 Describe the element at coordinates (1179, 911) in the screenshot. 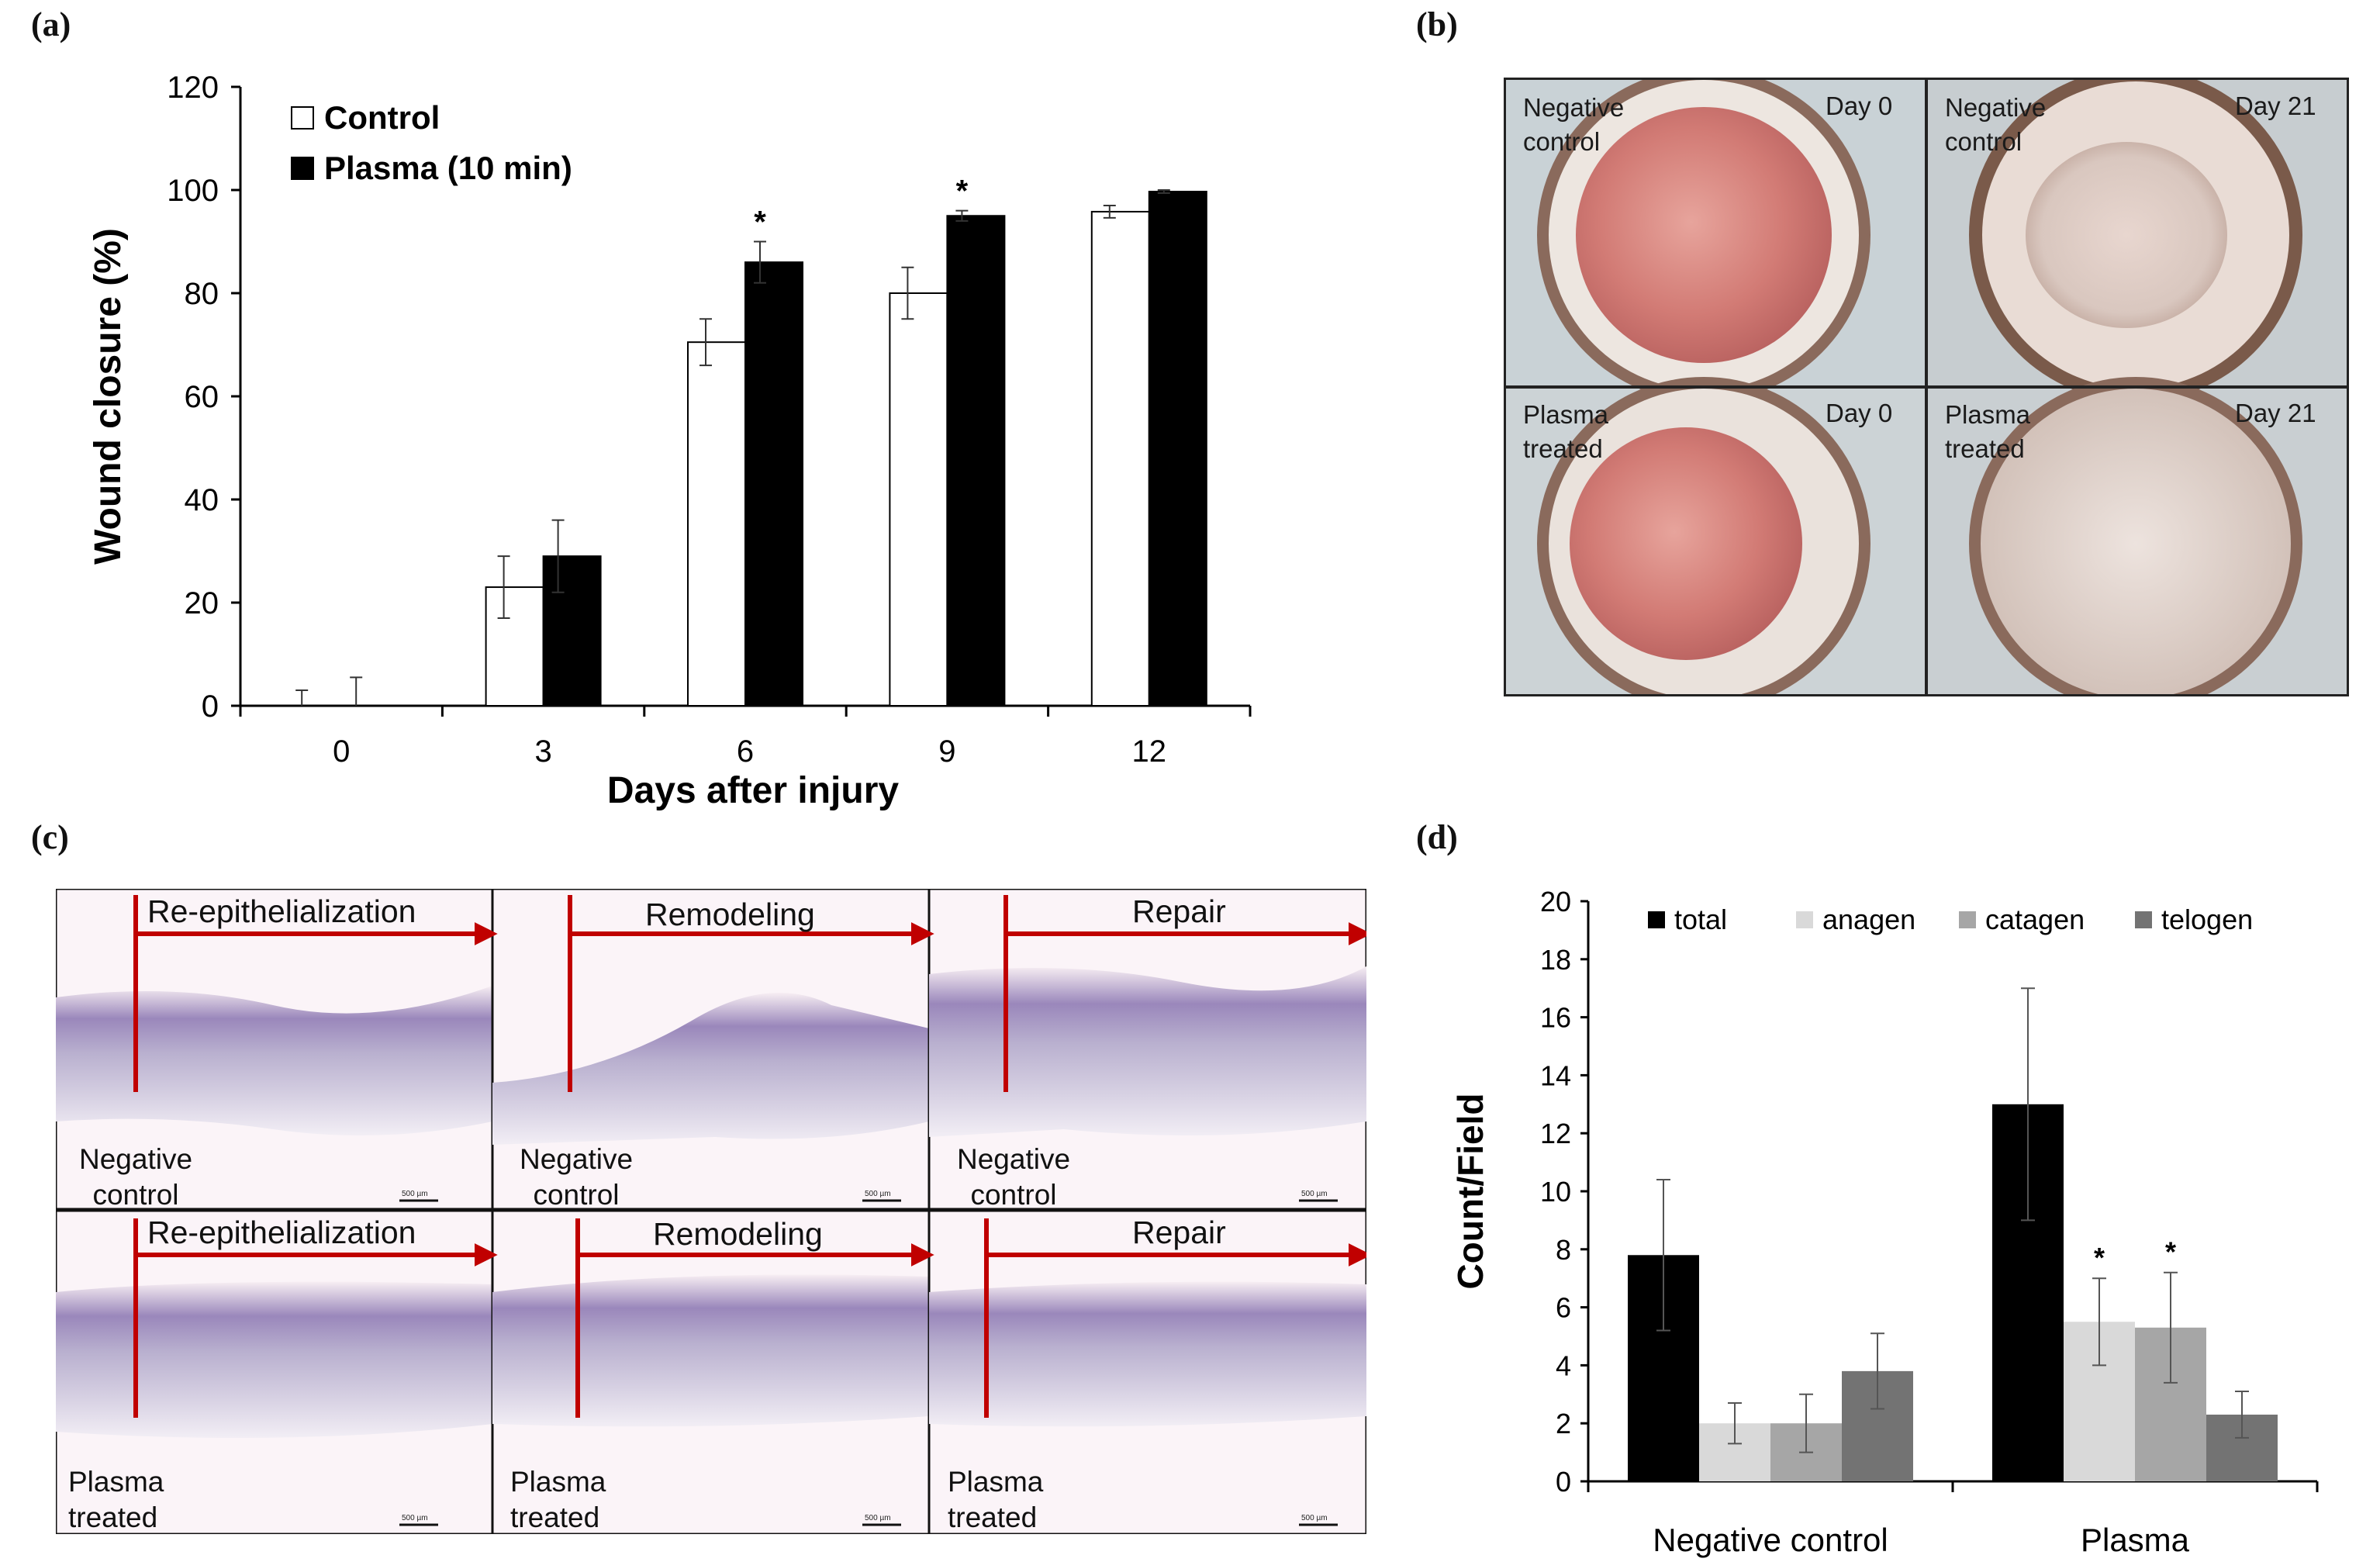

I see `phase-title-repair-1: Repair` at that location.